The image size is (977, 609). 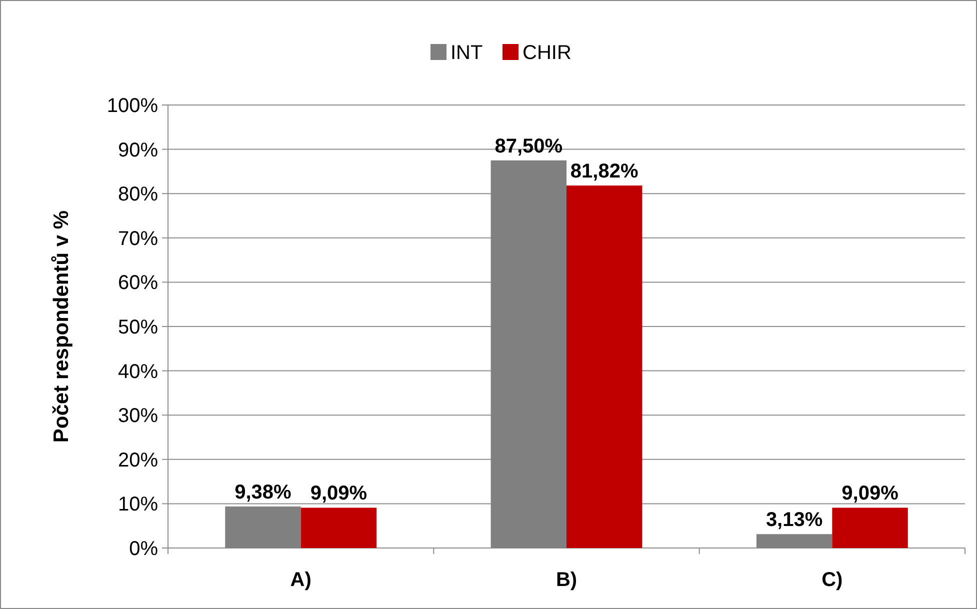 I want to click on y-tick-label: 60%, so click(x=138, y=283).